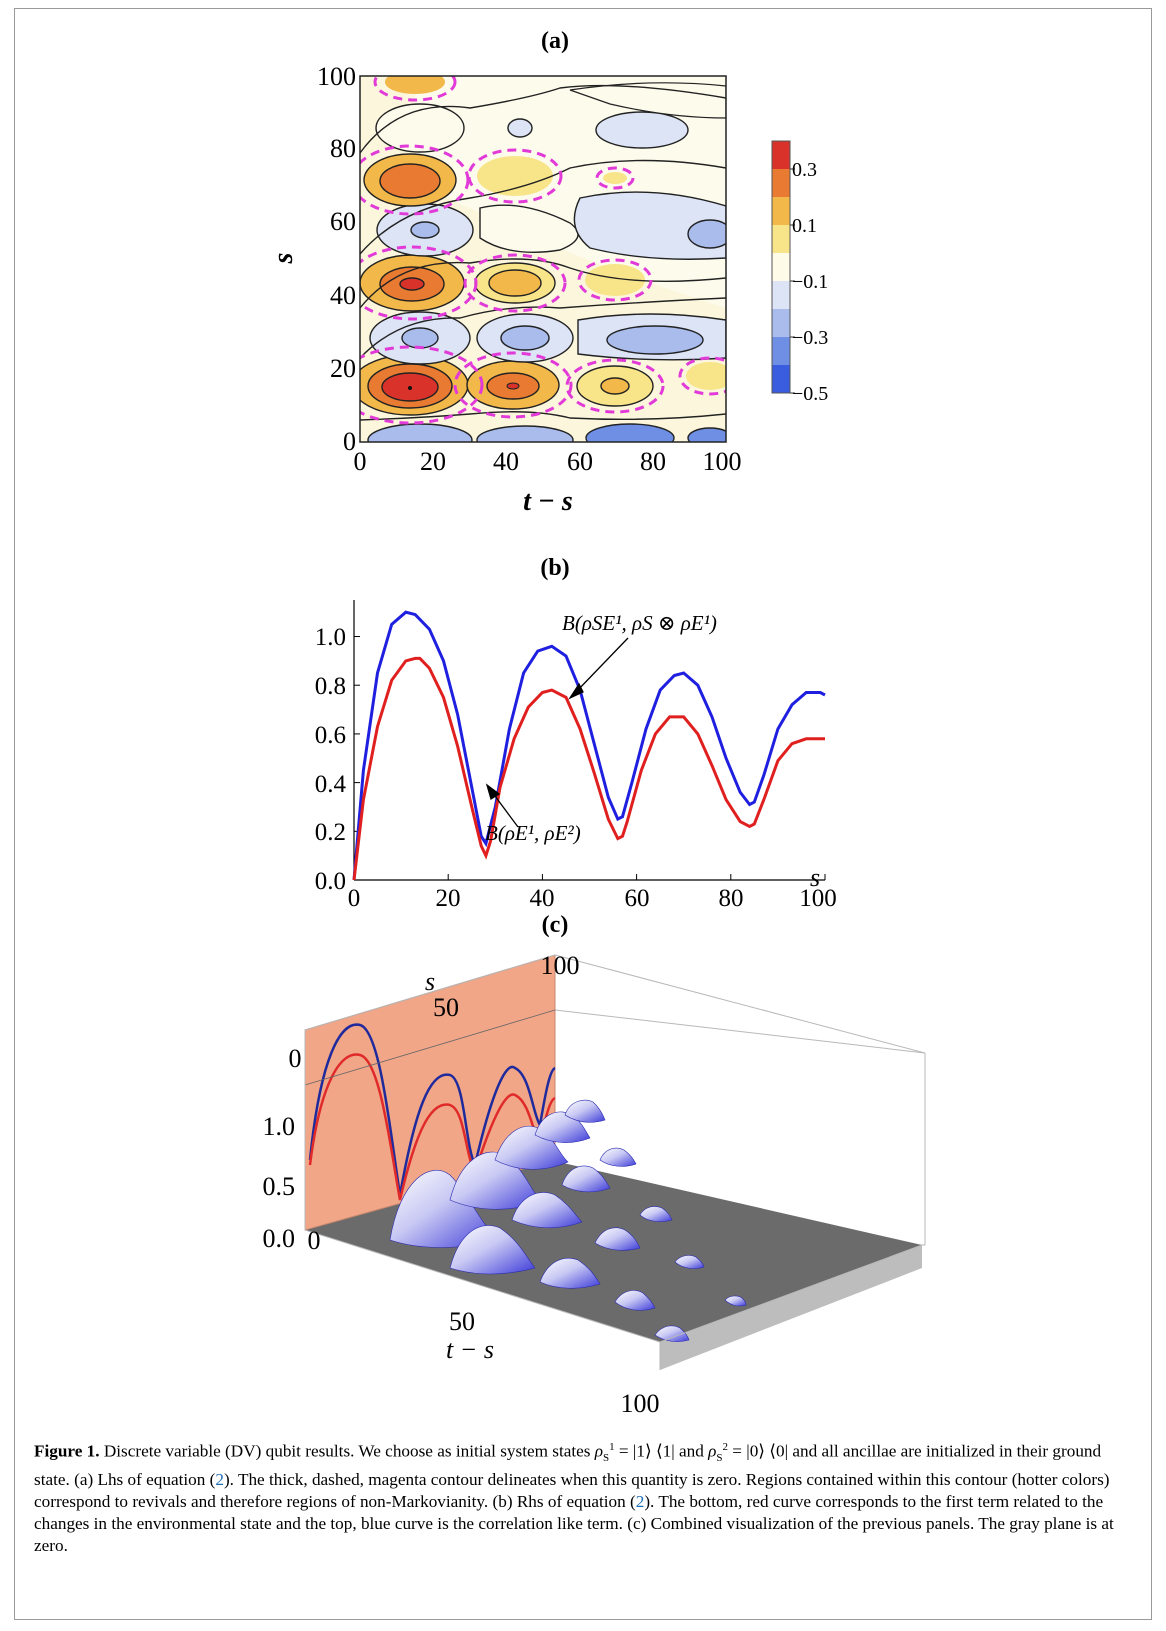 The width and height of the screenshot is (1166, 1631). I want to click on caption-rho2: ρ, so click(712, 1451).